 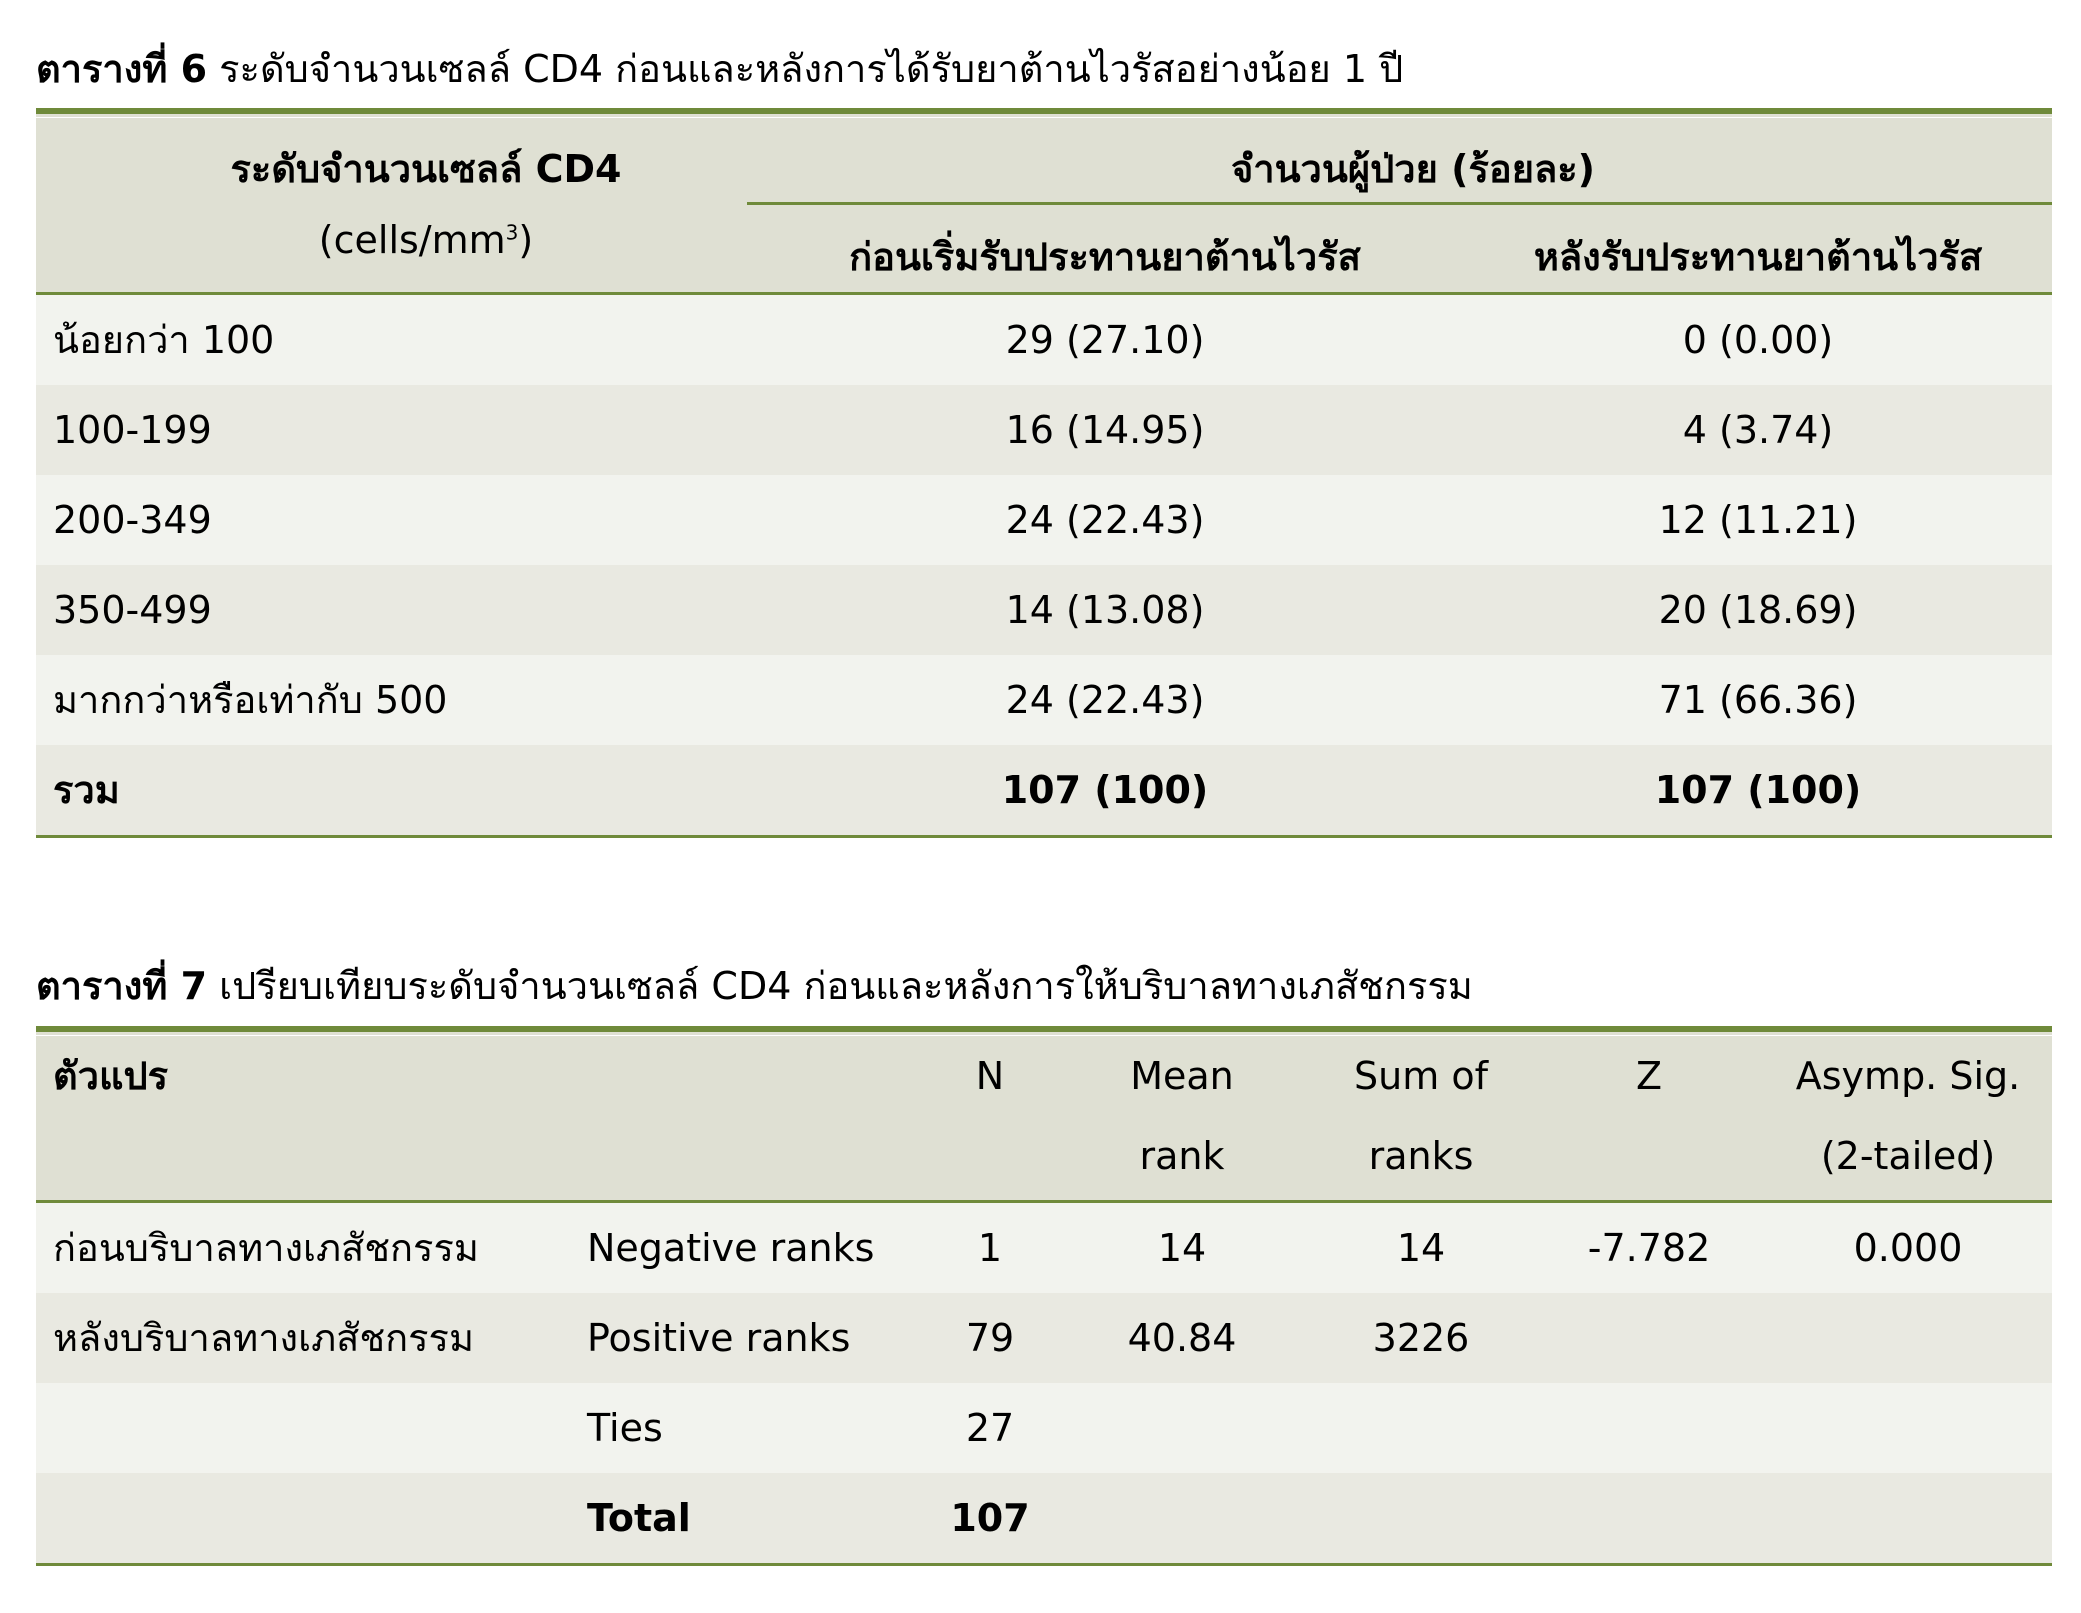 What do you see at coordinates (1908, 1248) in the screenshot?
I see `cell-sig: 0.000` at bounding box center [1908, 1248].